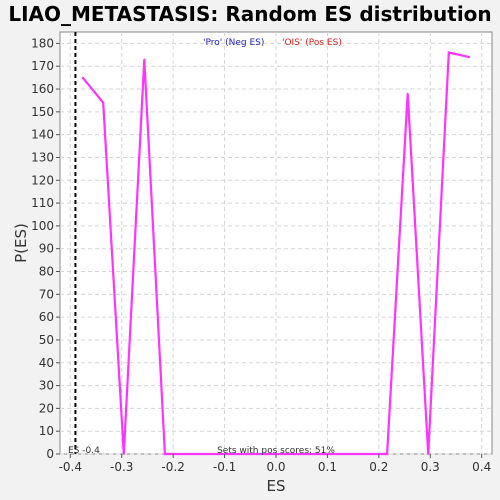 Image resolution: width=500 pixels, height=500 pixels. Describe the element at coordinates (46, 317) in the screenshot. I see `y-tick-label: 60` at that location.